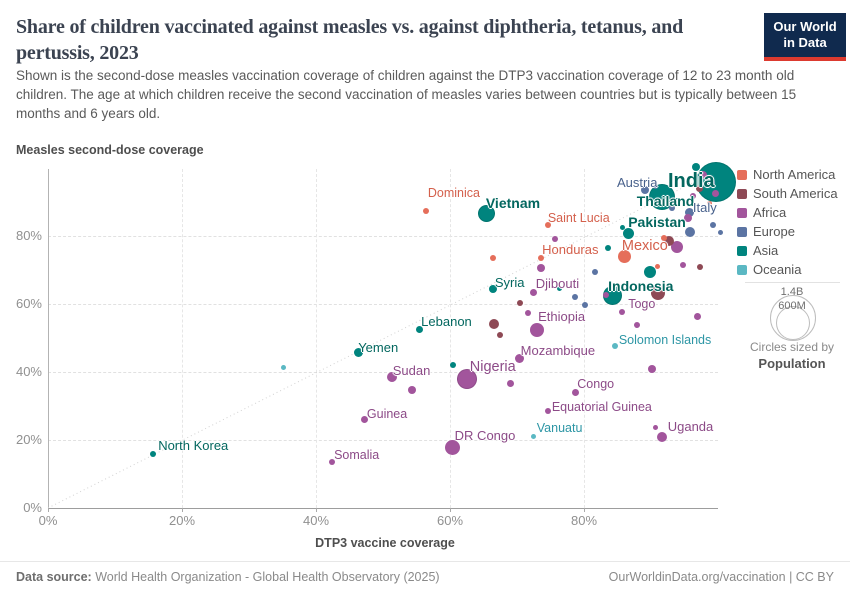 Image resolution: width=850 pixels, height=600 pixels. What do you see at coordinates (787, 250) in the screenshot?
I see `legend-item-asia: Asia` at bounding box center [787, 250].